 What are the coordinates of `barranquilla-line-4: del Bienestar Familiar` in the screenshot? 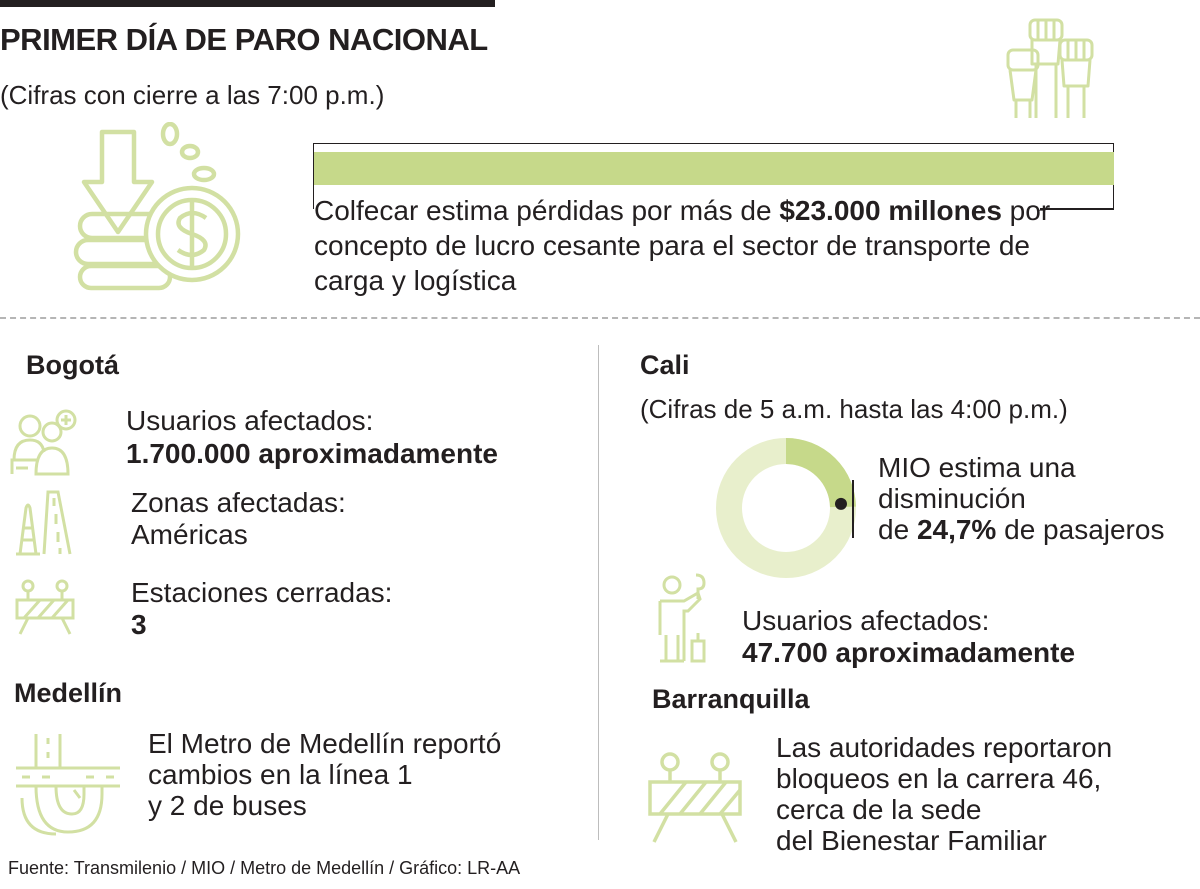 It's located at (911, 840).